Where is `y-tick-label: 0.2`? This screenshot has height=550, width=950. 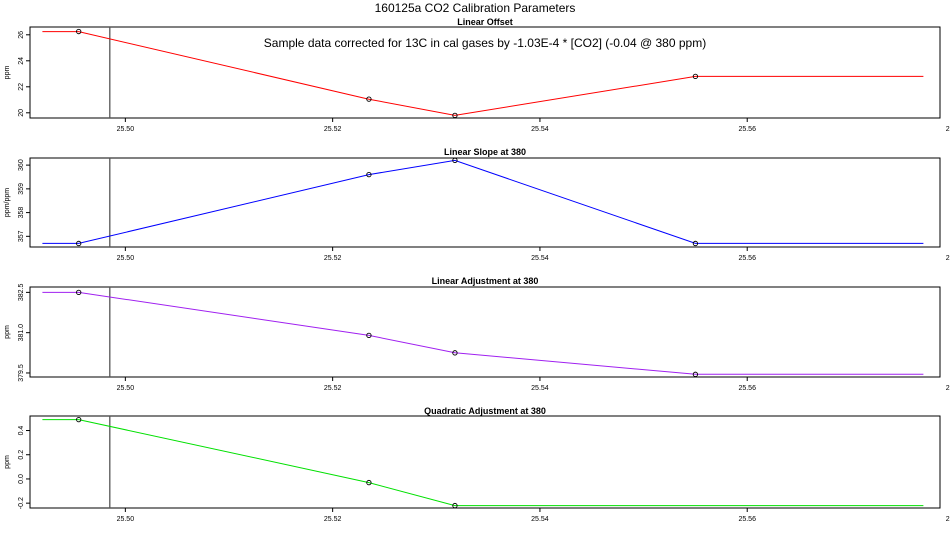
y-tick-label: 0.2 is located at coordinates (21, 455).